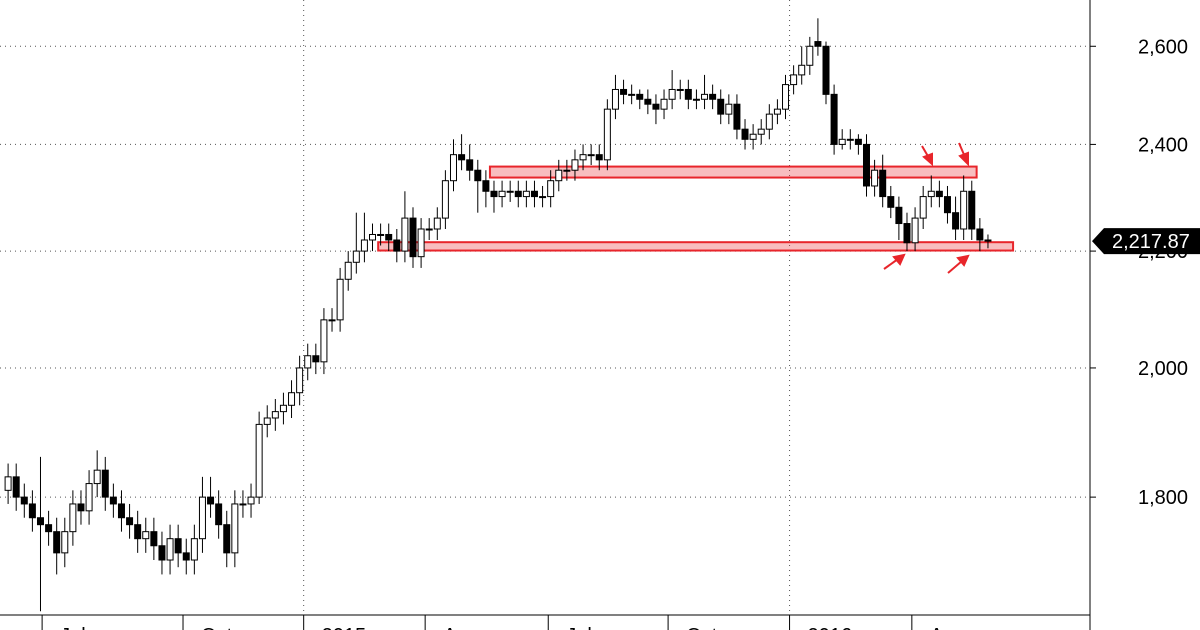  Describe the element at coordinates (1163, 145) in the screenshot. I see `y-tick-label: 2,400` at that location.